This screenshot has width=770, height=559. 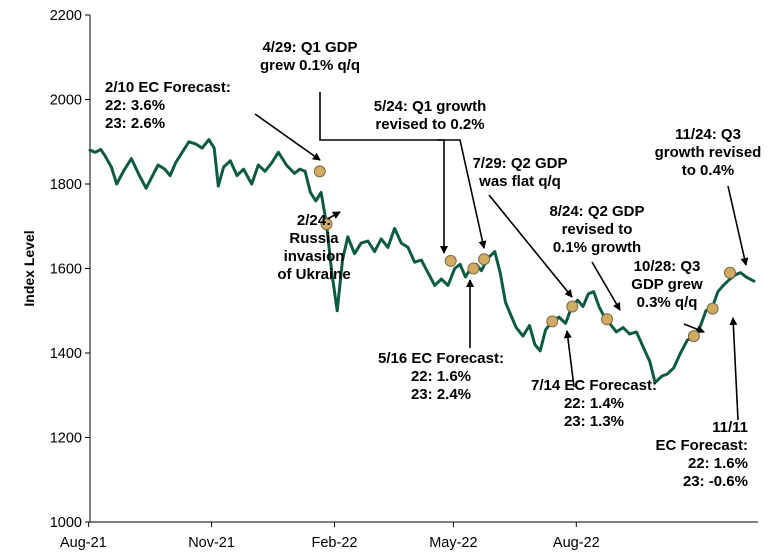 I want to click on annotation-label: 7/29: Q2 GDP was flat q/q, so click(x=519, y=172).